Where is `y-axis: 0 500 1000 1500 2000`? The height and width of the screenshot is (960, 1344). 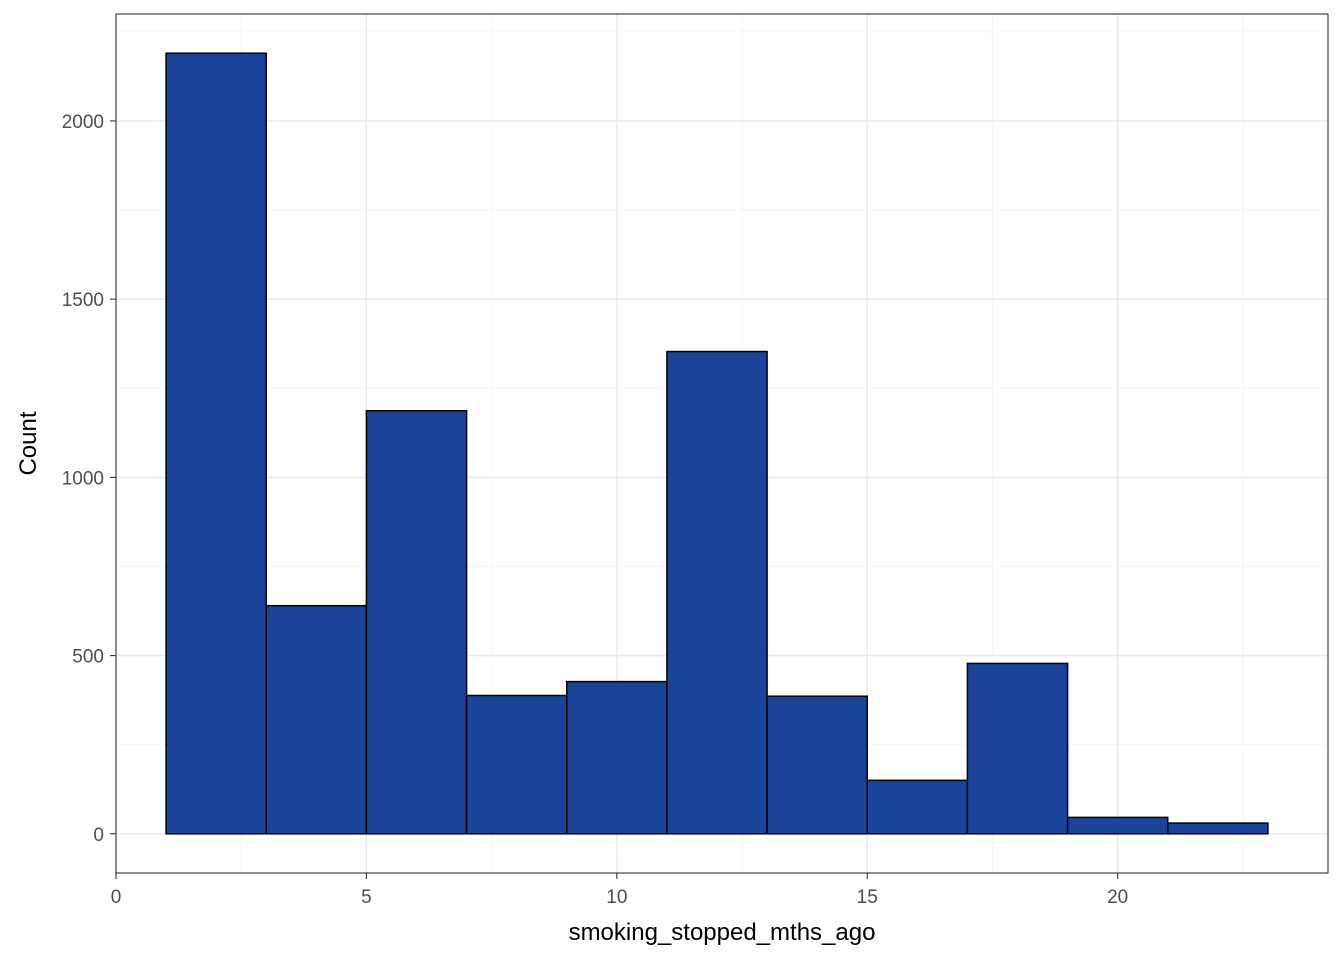 y-axis: 0 500 1000 1500 2000 is located at coordinates (89, 479).